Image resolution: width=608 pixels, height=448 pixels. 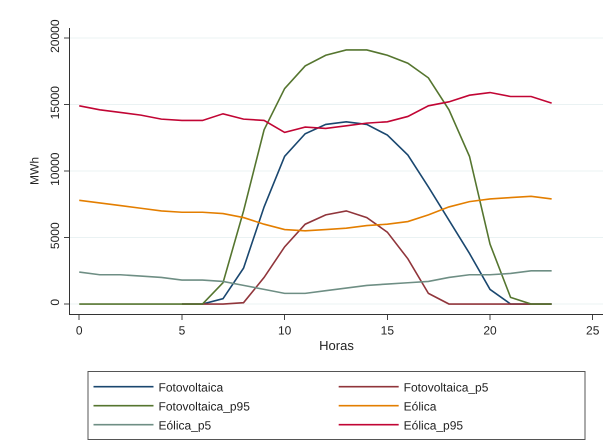 What do you see at coordinates (182, 330) in the screenshot?
I see `x-tick-label: 5` at bounding box center [182, 330].